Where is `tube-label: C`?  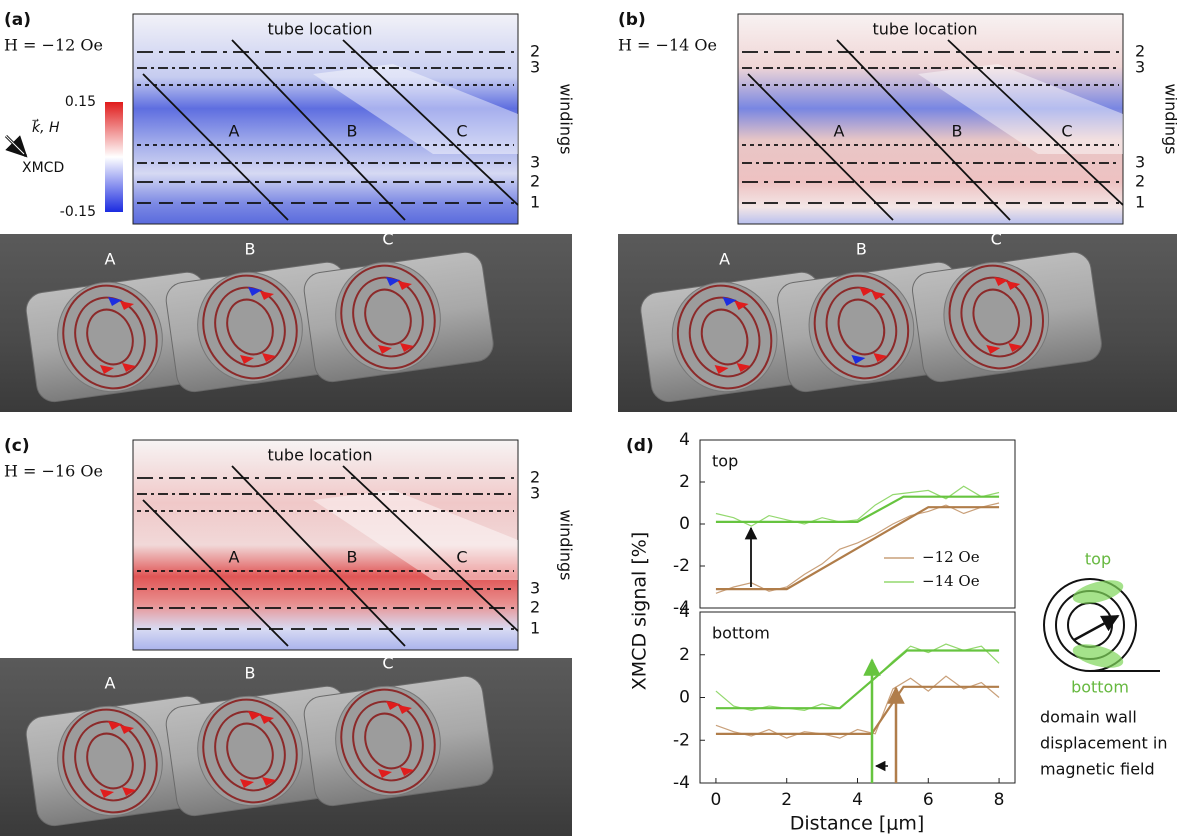
tube-label: C is located at coordinates (1066, 131).